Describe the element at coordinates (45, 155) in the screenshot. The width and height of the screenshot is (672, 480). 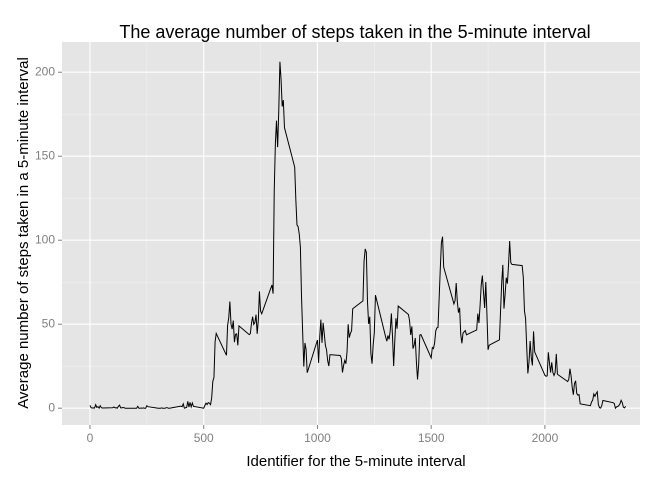
I see `y-tick-label: 150` at that location.